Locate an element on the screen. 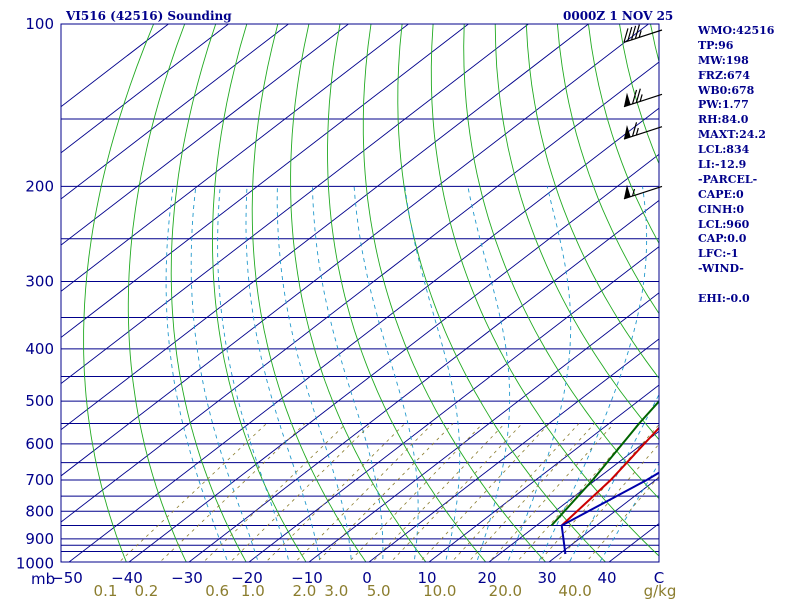  pressure-tick-label: 1000 is located at coordinates (35, 564).